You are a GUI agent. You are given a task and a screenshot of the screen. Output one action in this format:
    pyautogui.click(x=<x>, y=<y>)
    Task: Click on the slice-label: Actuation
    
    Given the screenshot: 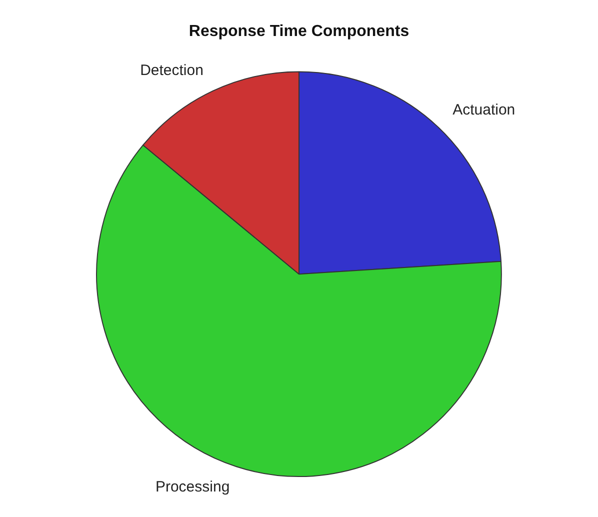 What is the action you would take?
    pyautogui.click(x=484, y=110)
    